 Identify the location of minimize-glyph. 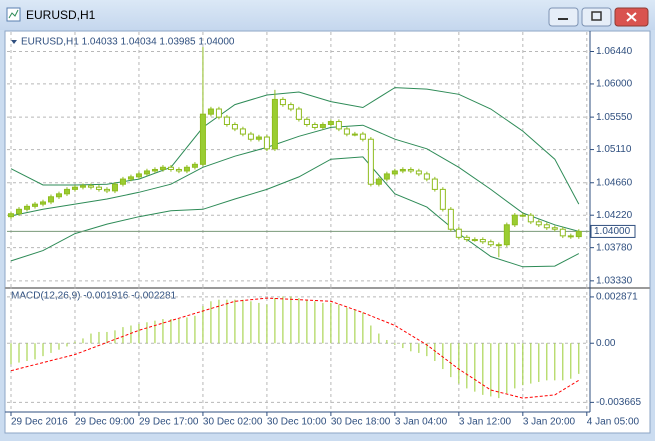
(563, 19).